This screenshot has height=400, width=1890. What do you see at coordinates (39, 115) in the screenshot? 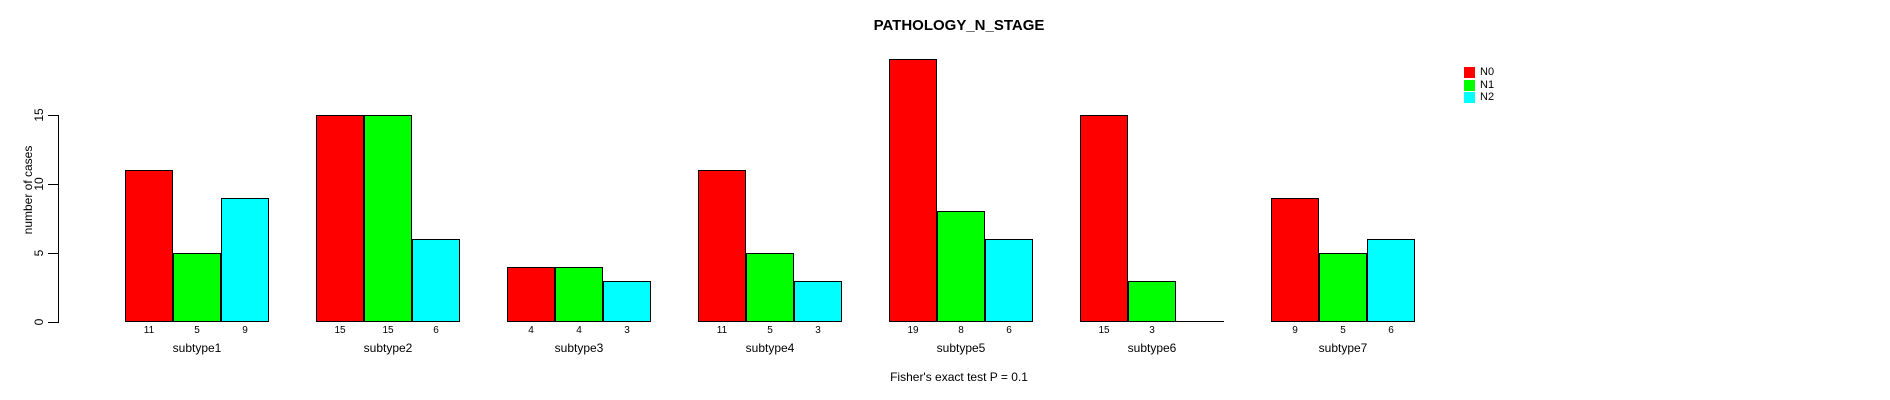
I see `y-tick-label: 15` at bounding box center [39, 115].